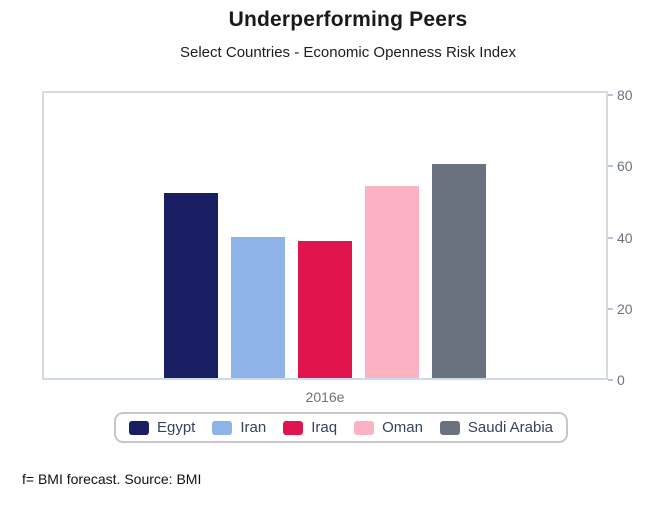 The image size is (668, 514). I want to click on y-axis: 0 20 40 60 80, so click(631, 237).